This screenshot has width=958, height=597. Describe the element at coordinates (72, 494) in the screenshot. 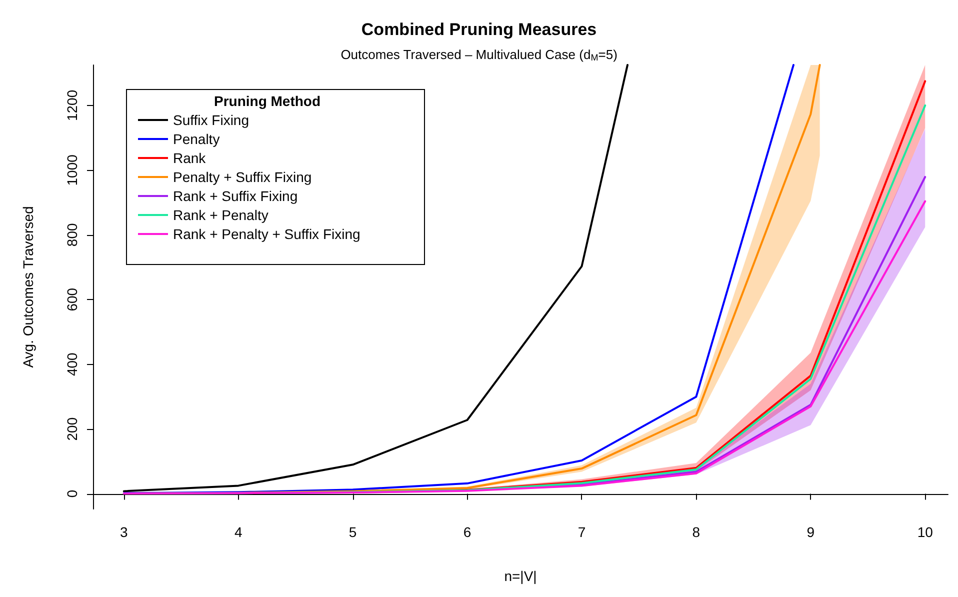

I see `y-tick-label: 0` at that location.